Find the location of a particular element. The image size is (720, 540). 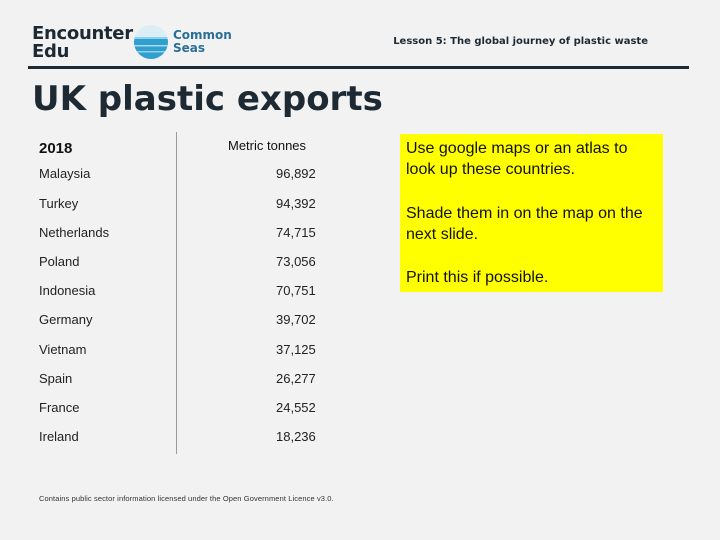

table-row: Malaysia 96,892 is located at coordinates (189, 174).